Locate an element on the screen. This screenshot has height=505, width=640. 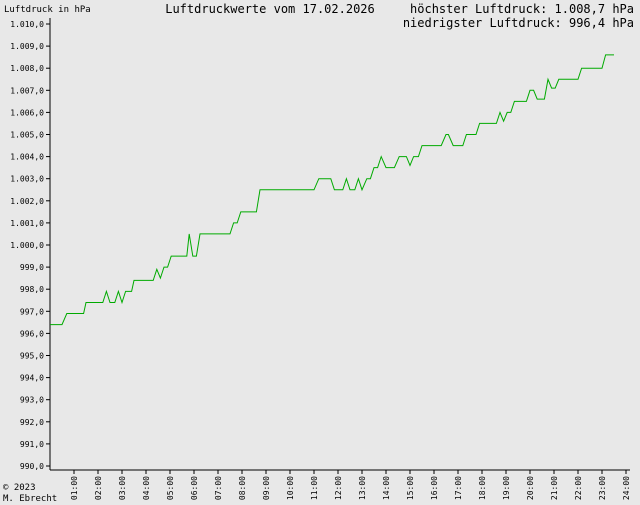
y-tick-label: 993,0 is located at coordinates (32, 400).